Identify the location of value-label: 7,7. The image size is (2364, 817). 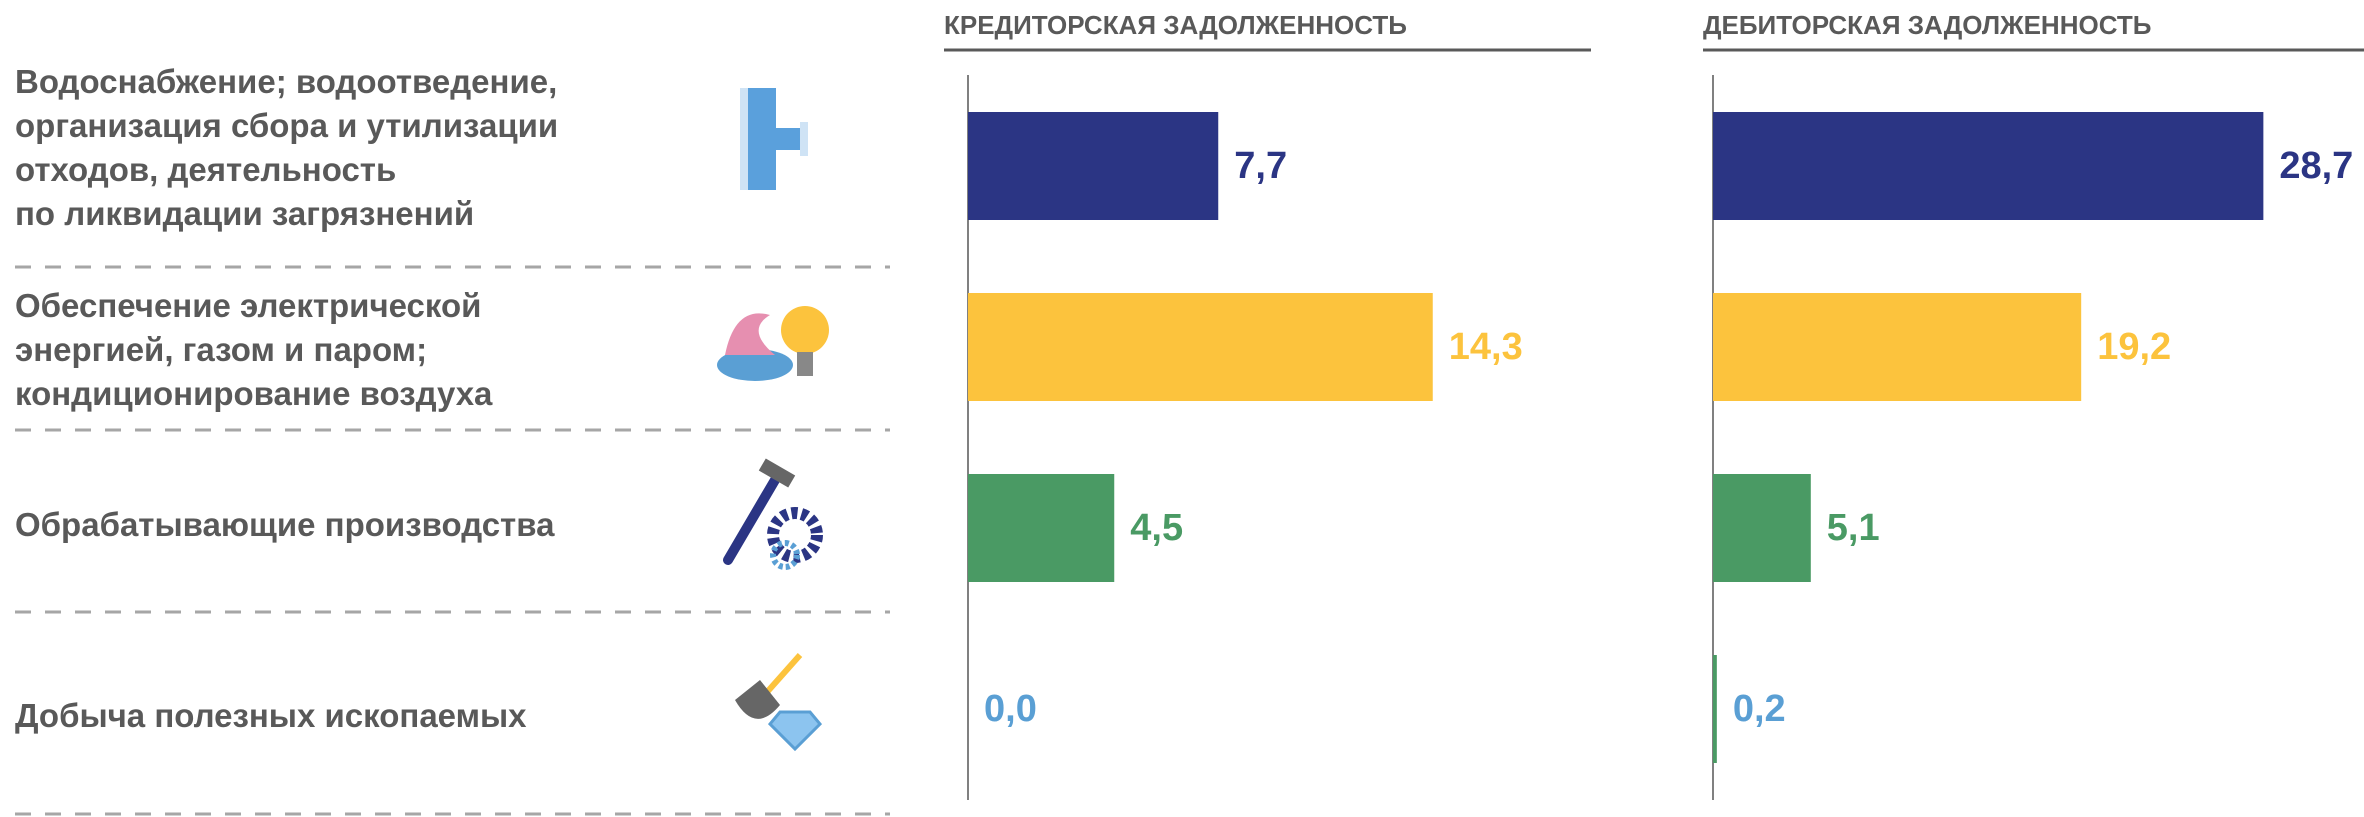
(1260, 166).